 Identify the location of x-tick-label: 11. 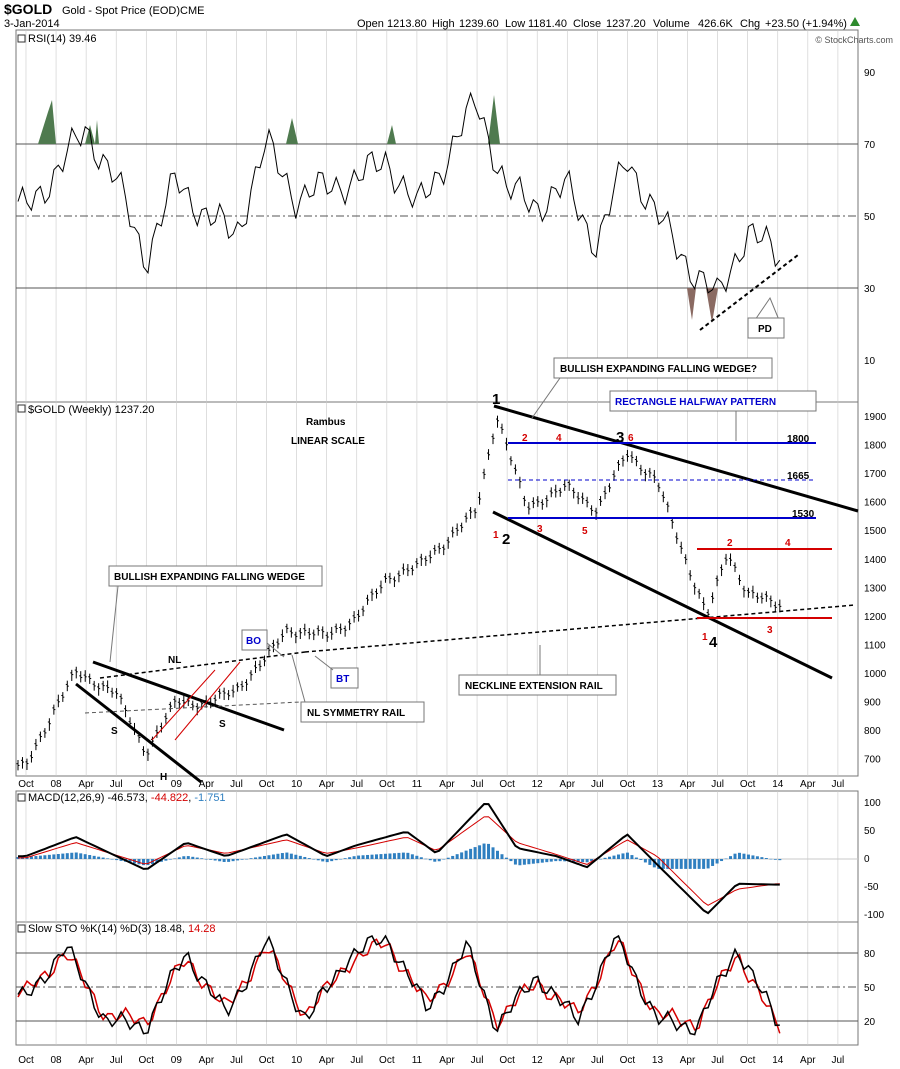
(417, 1060).